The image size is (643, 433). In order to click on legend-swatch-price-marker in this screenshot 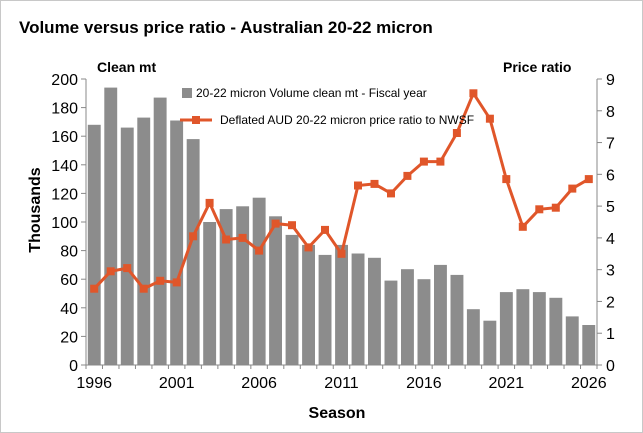, I will do `click(196, 120)`.